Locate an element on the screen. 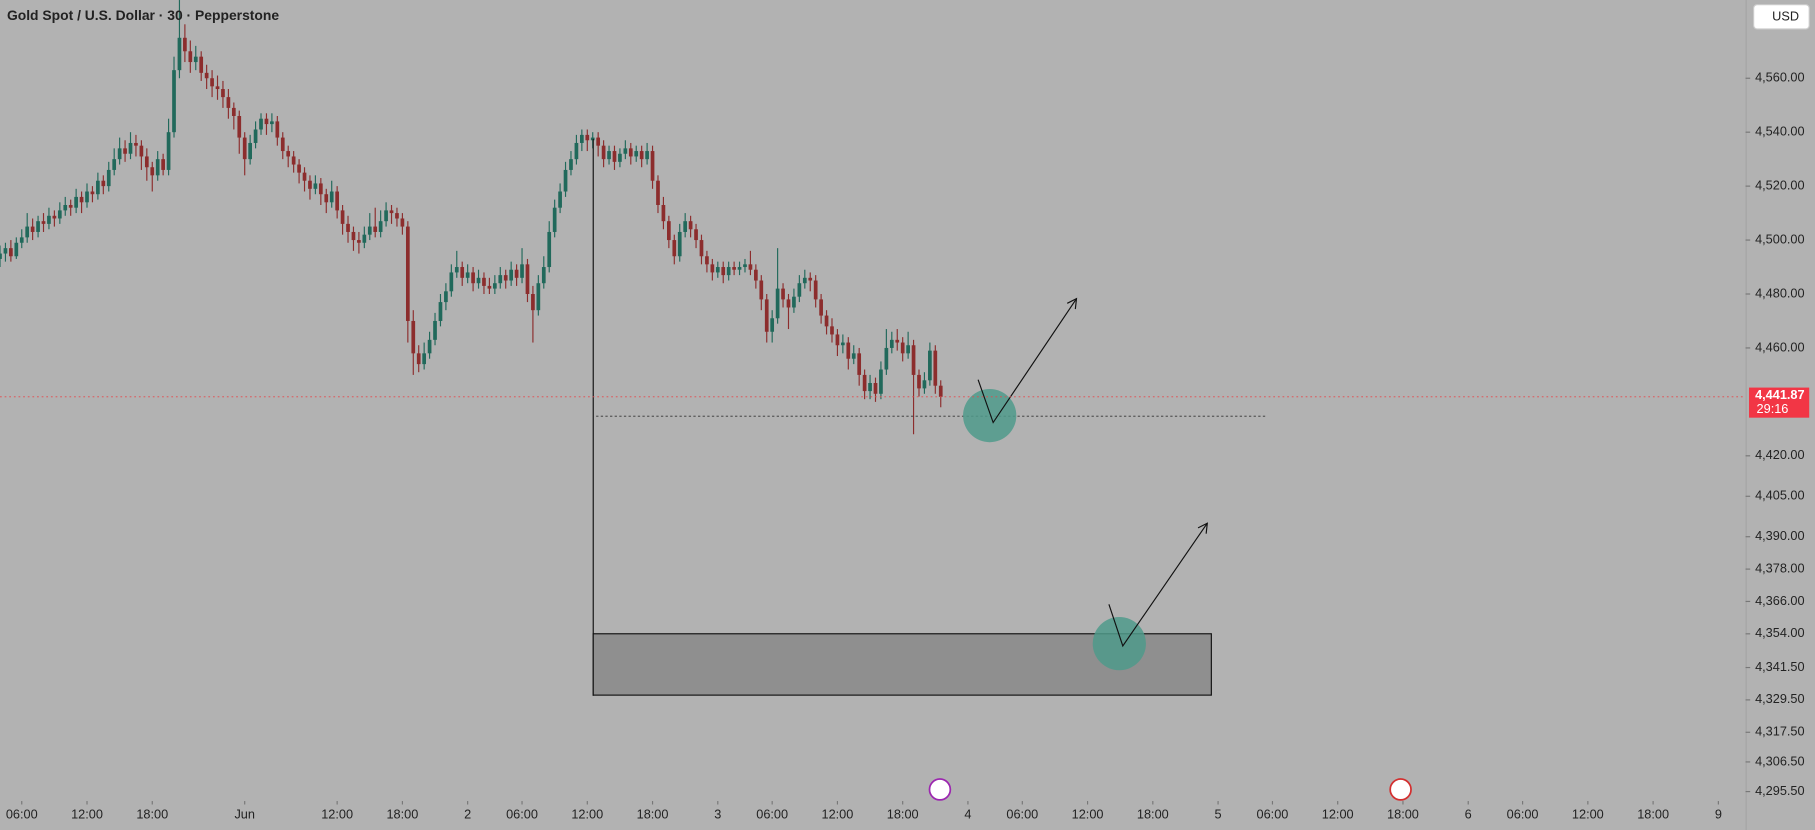 The image size is (1815, 830). last-price-tag is located at coordinates (1779, 402).